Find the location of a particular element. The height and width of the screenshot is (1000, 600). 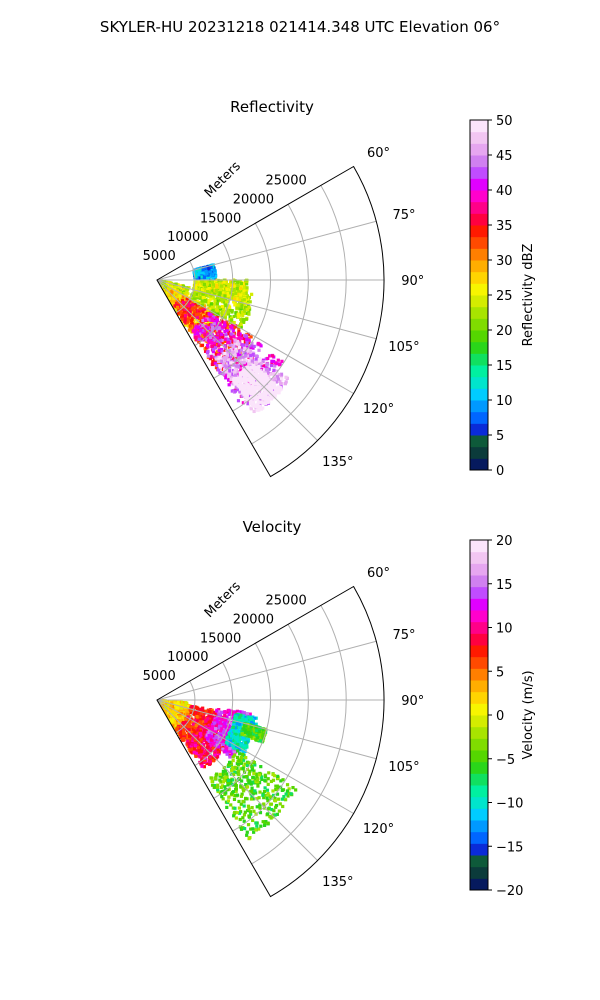

colorbar-tick-label: 0 is located at coordinates (500, 471).